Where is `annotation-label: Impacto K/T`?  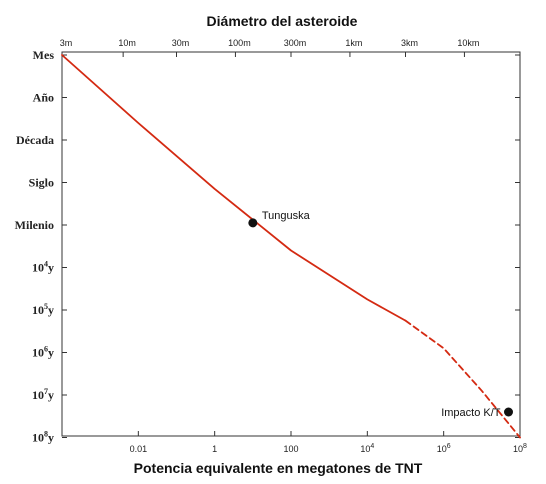
annotation-label: Impacto K/T is located at coordinates (471, 413).